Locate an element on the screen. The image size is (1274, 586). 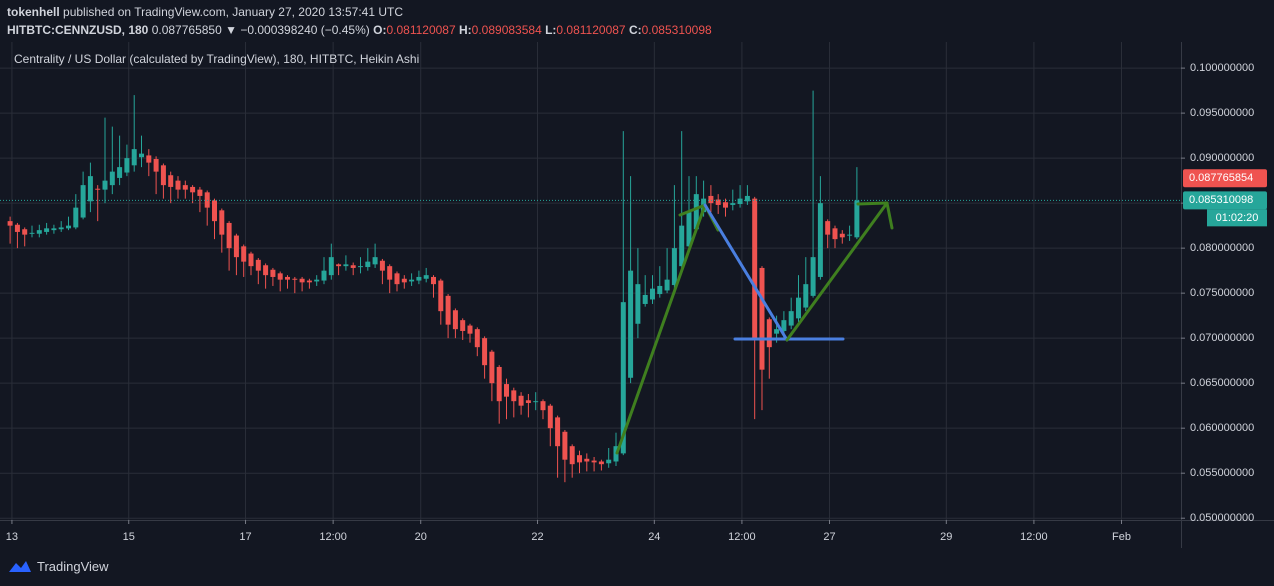
y-tick-label: 0.070000000 is located at coordinates (1222, 338).